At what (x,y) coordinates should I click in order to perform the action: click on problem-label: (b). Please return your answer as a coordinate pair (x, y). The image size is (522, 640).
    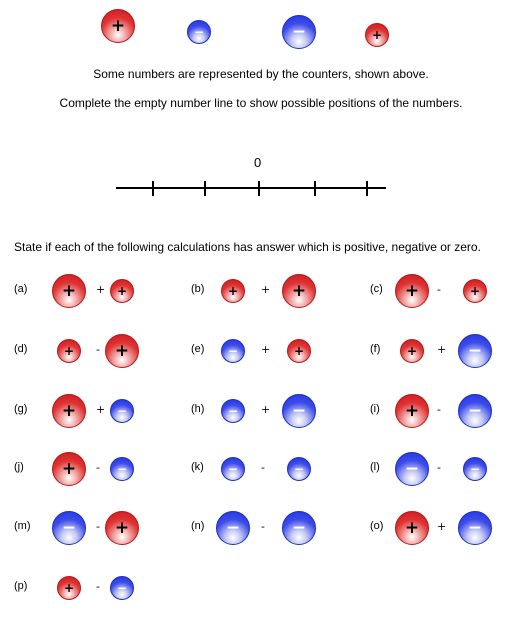
    Looking at the image, I should click on (198, 289).